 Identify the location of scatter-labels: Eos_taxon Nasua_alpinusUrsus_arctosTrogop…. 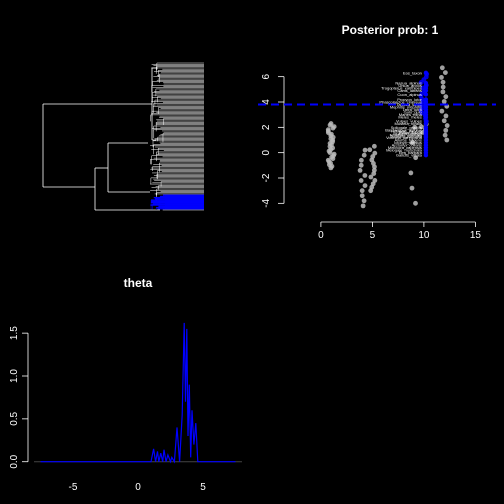
(404, 114).